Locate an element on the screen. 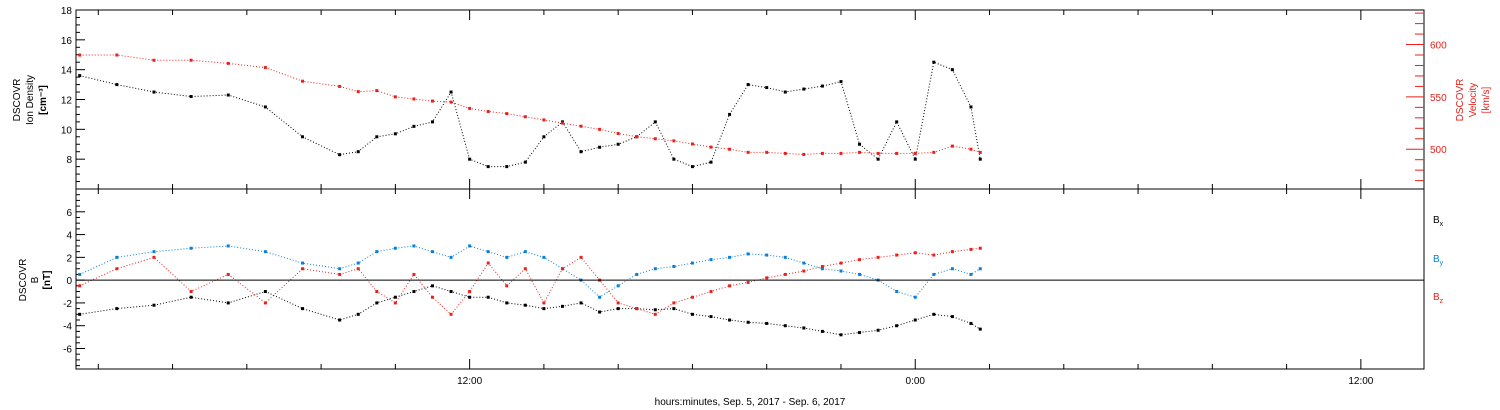 The width and height of the screenshot is (1500, 410). b-tick-label: 6 is located at coordinates (69, 213).